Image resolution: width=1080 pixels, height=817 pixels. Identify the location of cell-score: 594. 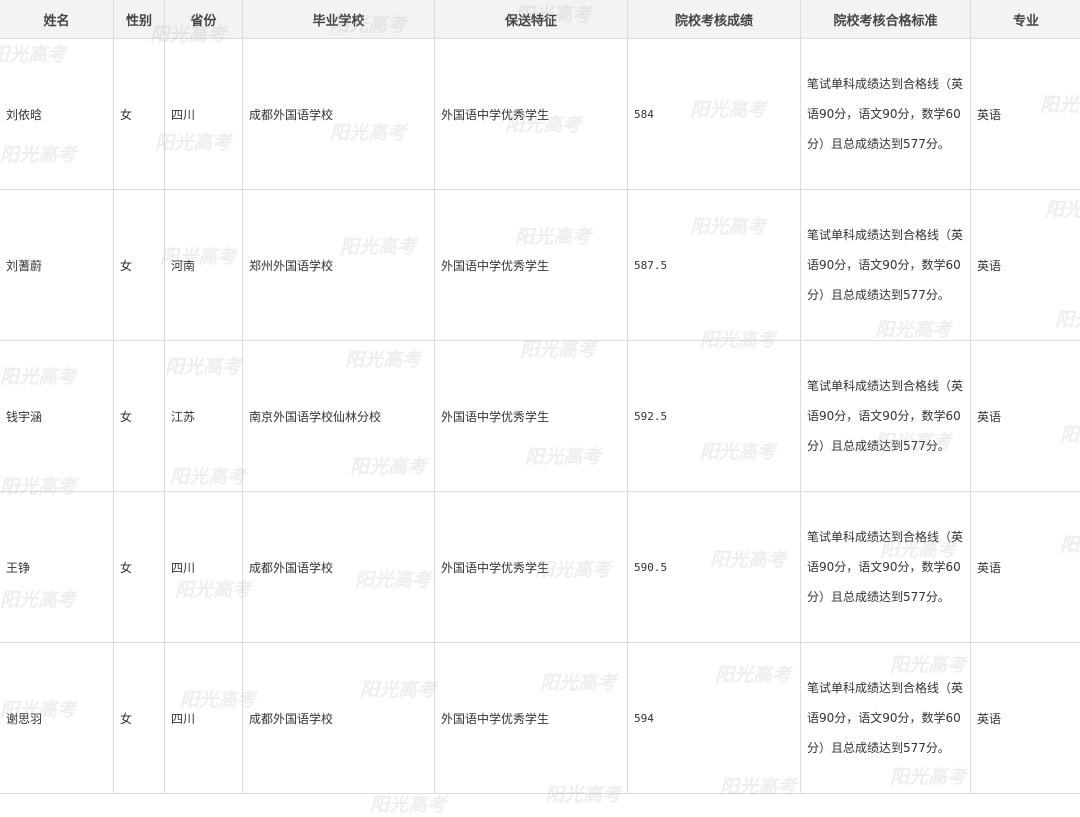
(714, 718).